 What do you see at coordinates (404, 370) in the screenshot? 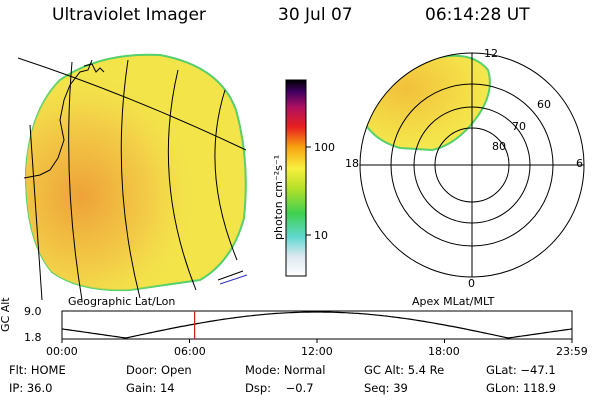
I see `info-gc-altitude: GC Alt: 5.4 Re` at bounding box center [404, 370].